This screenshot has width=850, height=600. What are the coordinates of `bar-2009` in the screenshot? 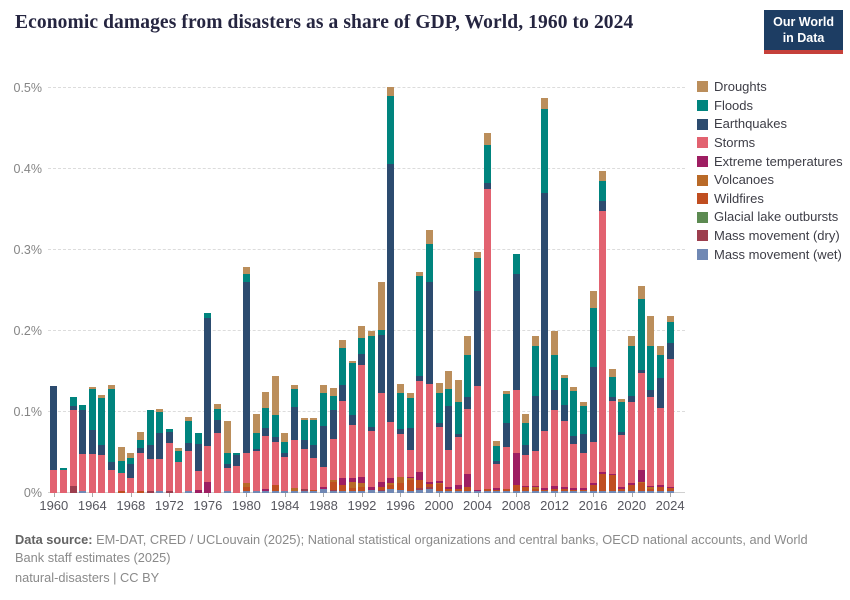 It's located at (526, 453).